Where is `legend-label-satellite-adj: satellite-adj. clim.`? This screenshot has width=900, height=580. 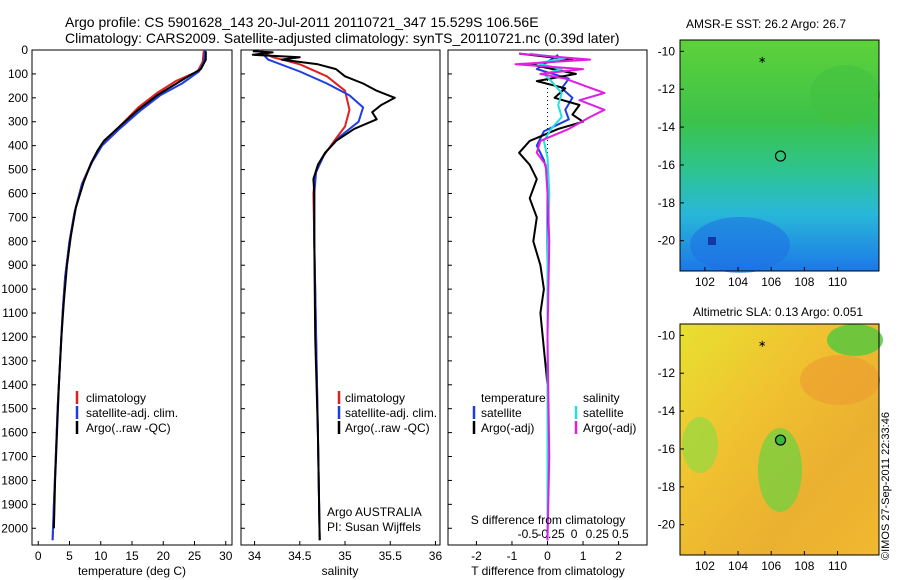 legend-label-satellite-adj: satellite-adj. clim. is located at coordinates (132, 413).